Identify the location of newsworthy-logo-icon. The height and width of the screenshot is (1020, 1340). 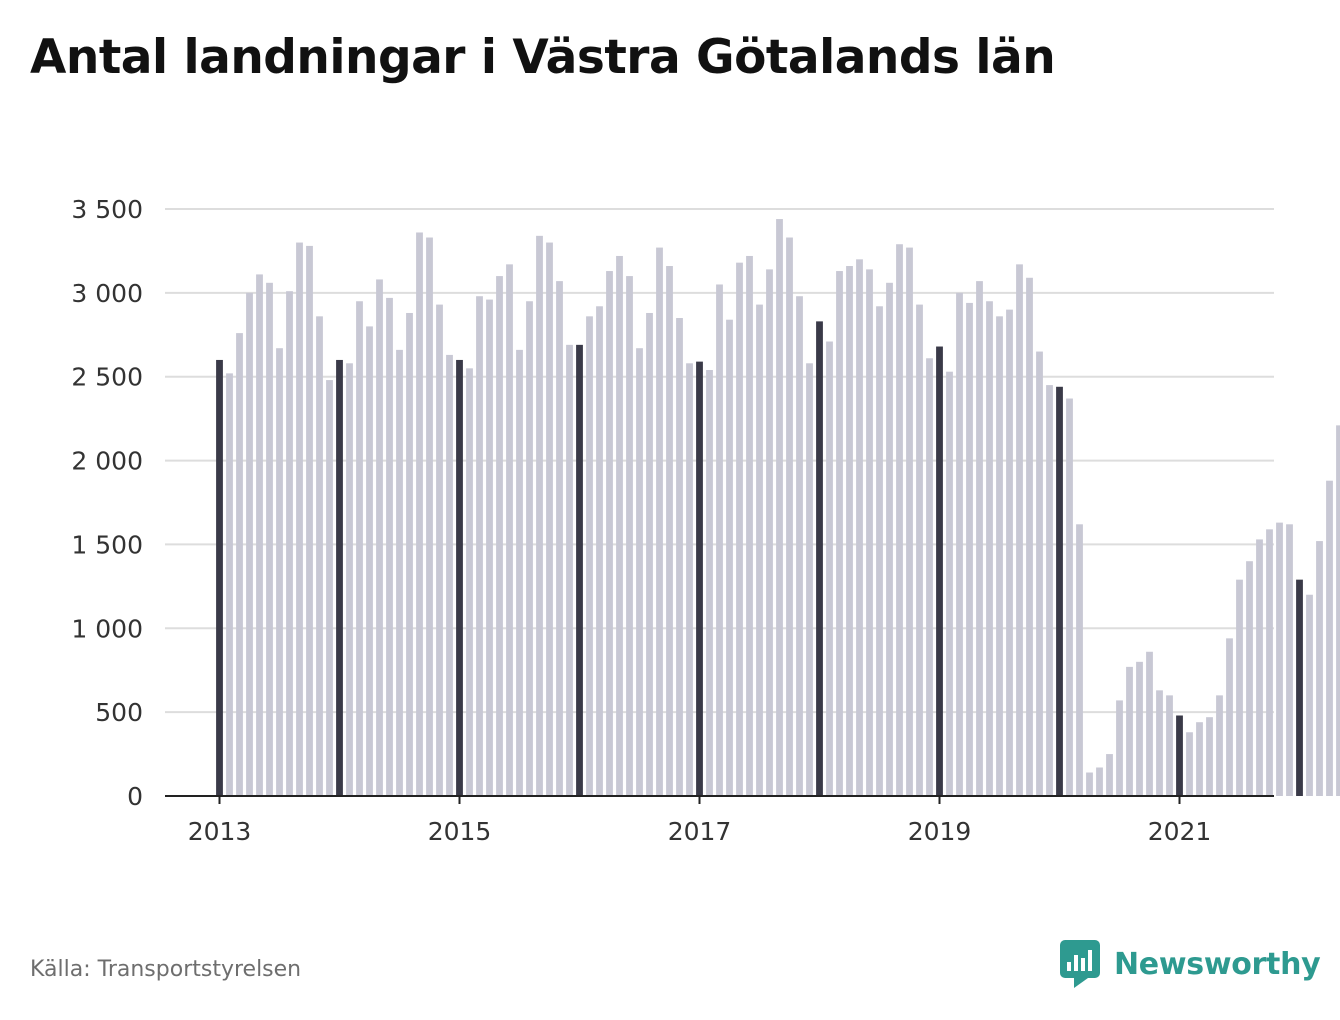
(1080, 964).